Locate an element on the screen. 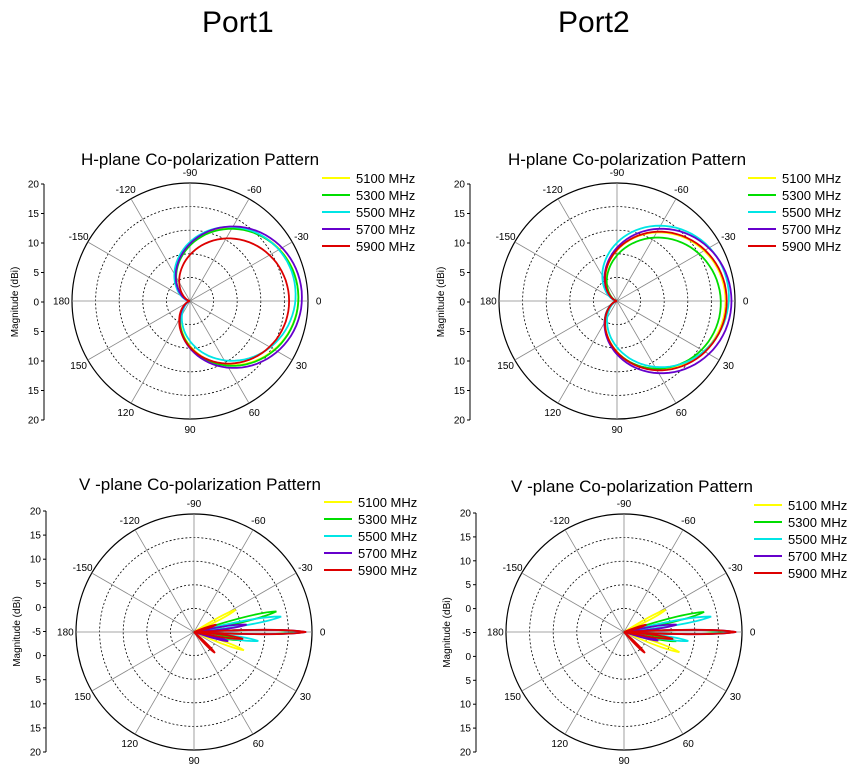 Image resolution: width=865 pixels, height=768 pixels. y-tick-label: -5 is located at coordinates (36, 632).